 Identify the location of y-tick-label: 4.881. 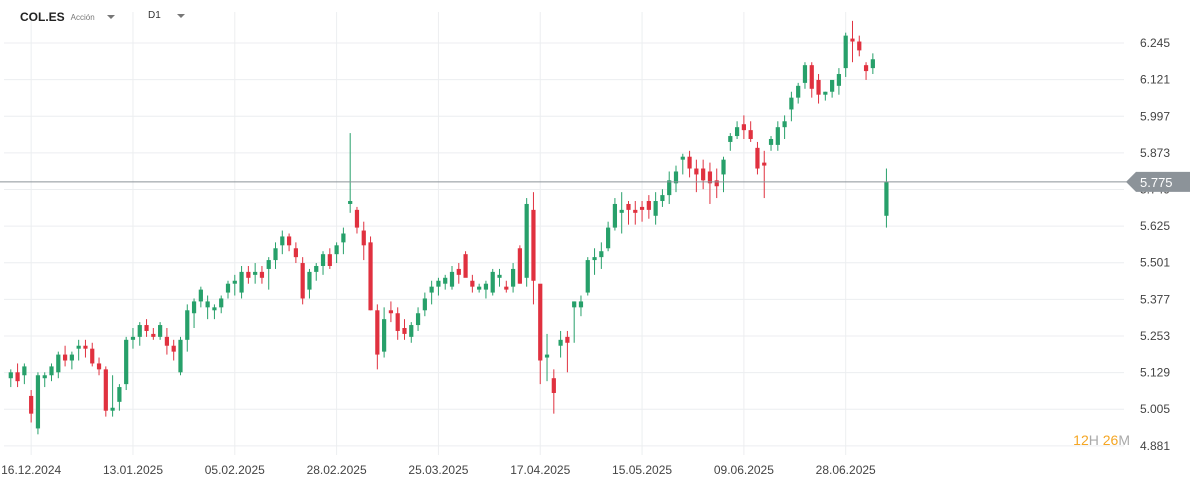
(1155, 446).